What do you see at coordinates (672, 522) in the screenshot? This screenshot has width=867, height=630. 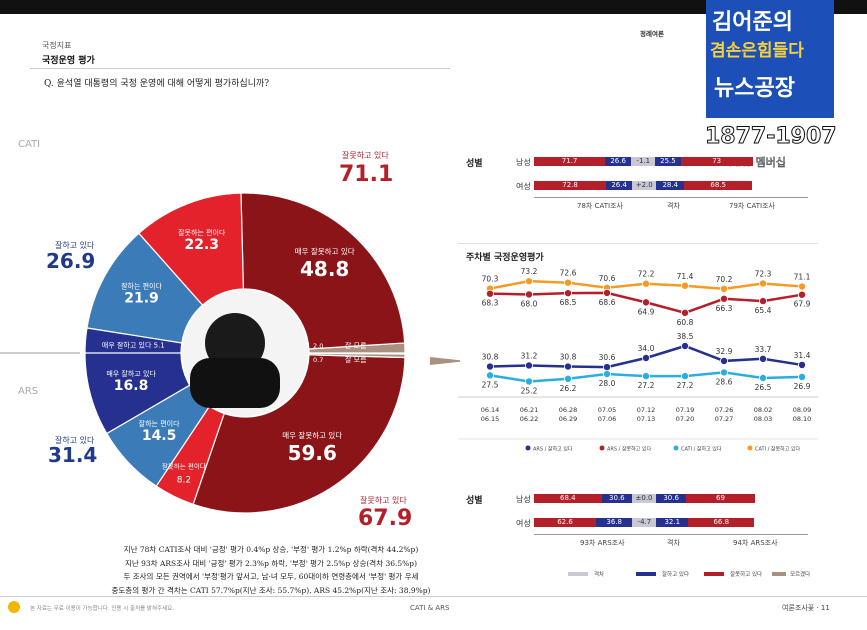 I see `current-positive-bar: 32.1` at bounding box center [672, 522].